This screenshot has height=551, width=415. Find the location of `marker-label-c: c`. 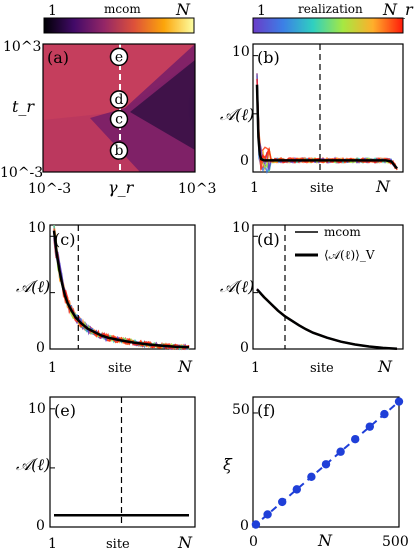

marker-label-c: c is located at coordinates (119, 120).